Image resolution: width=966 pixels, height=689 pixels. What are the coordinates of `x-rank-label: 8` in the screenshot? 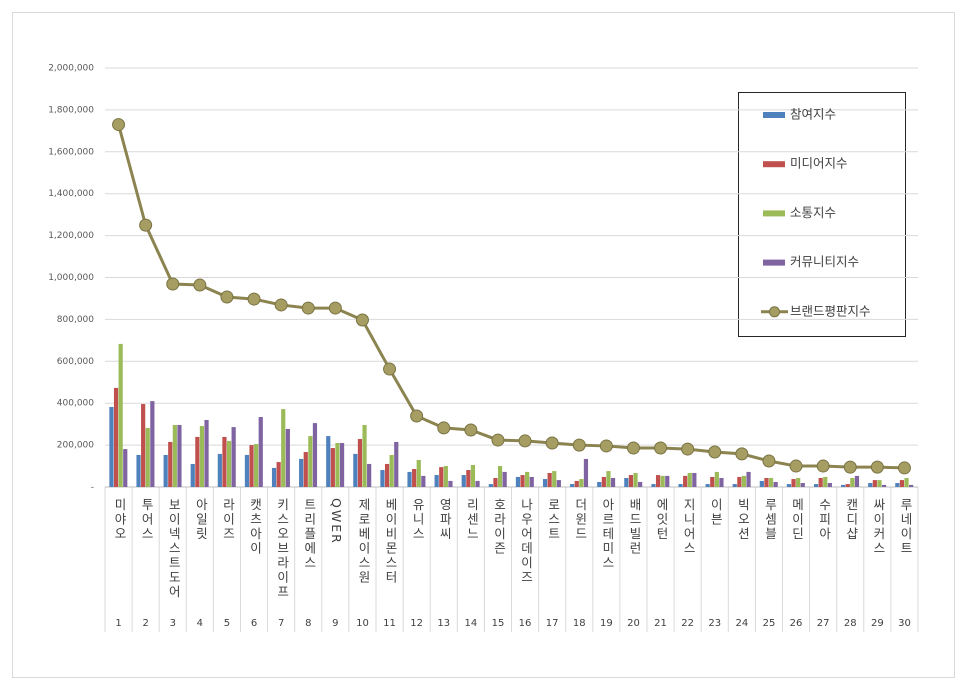 It's located at (308, 623).